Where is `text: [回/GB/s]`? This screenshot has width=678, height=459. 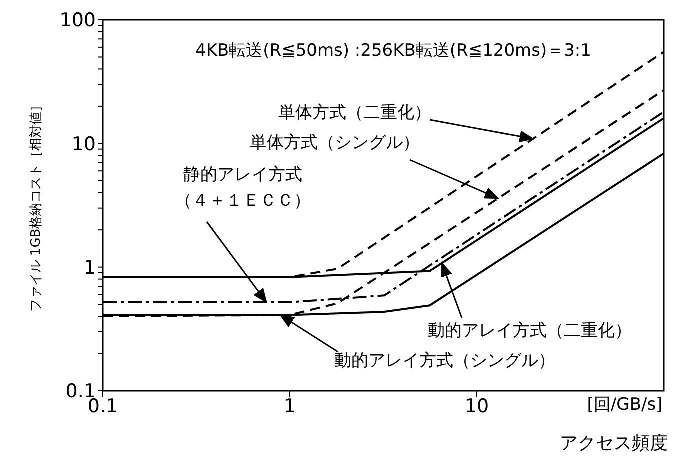 text: [回/GB/s] is located at coordinates (625, 405).